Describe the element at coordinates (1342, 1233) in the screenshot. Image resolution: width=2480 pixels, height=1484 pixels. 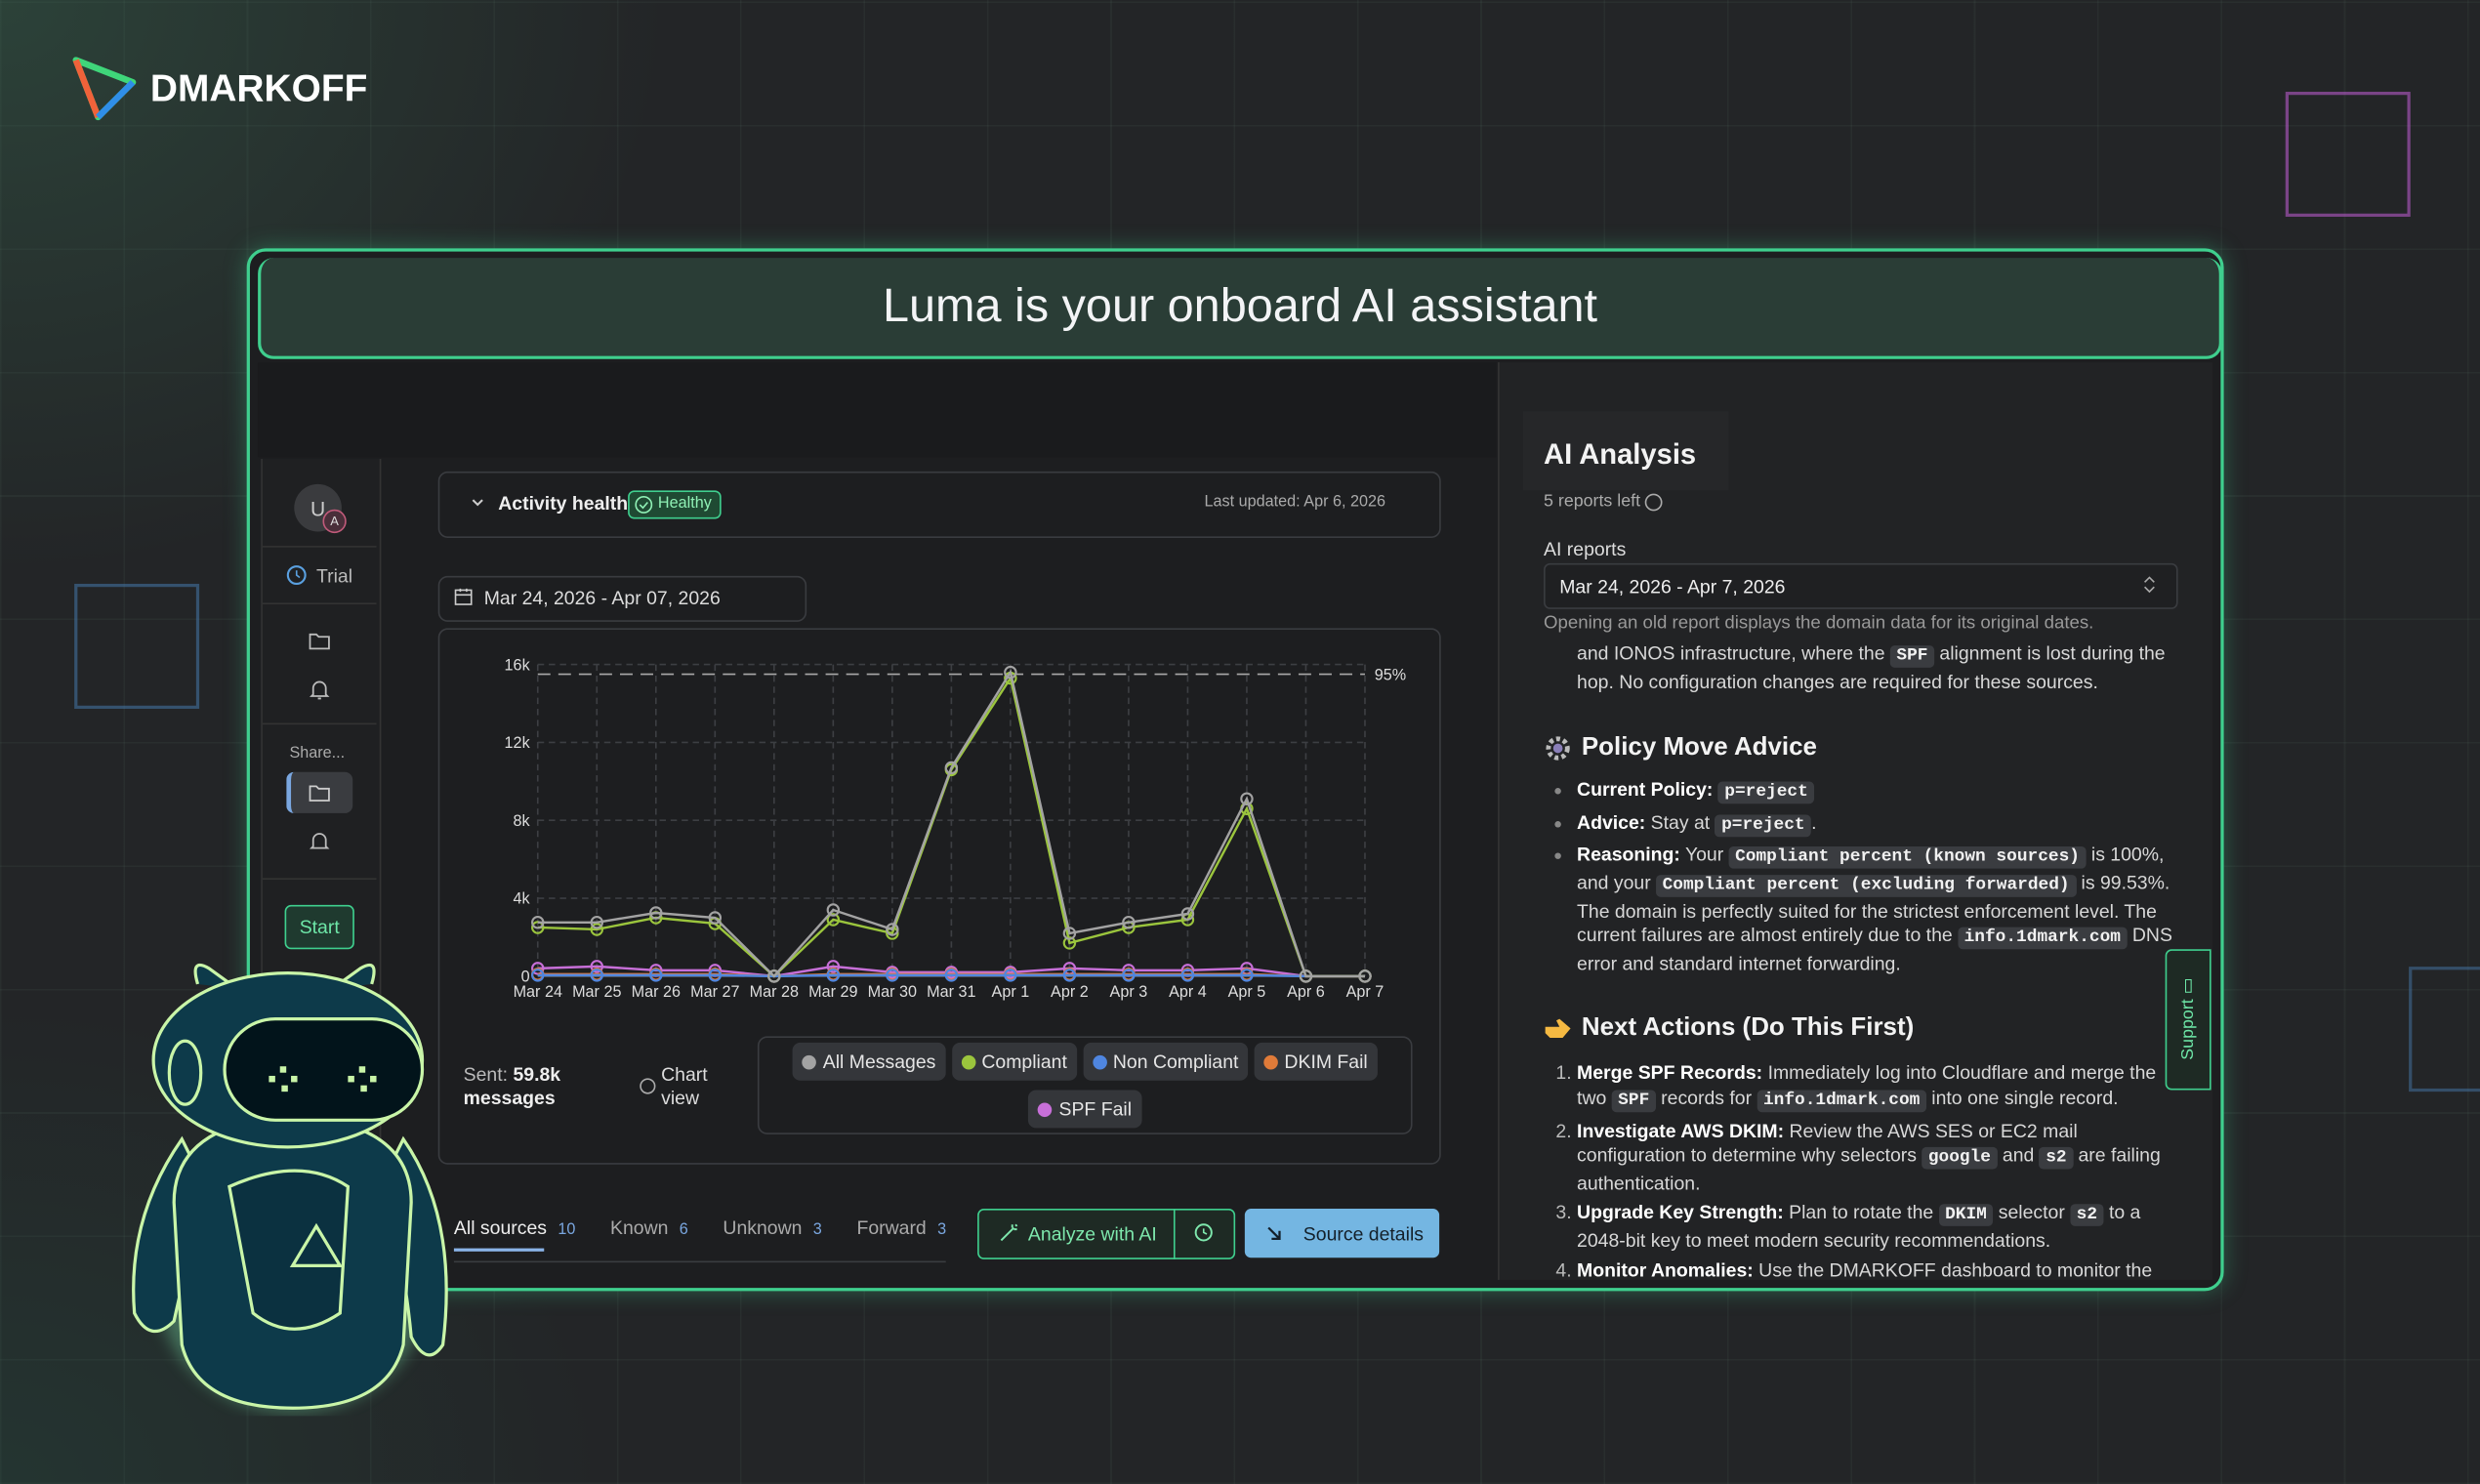
I see `details-button` at that location.